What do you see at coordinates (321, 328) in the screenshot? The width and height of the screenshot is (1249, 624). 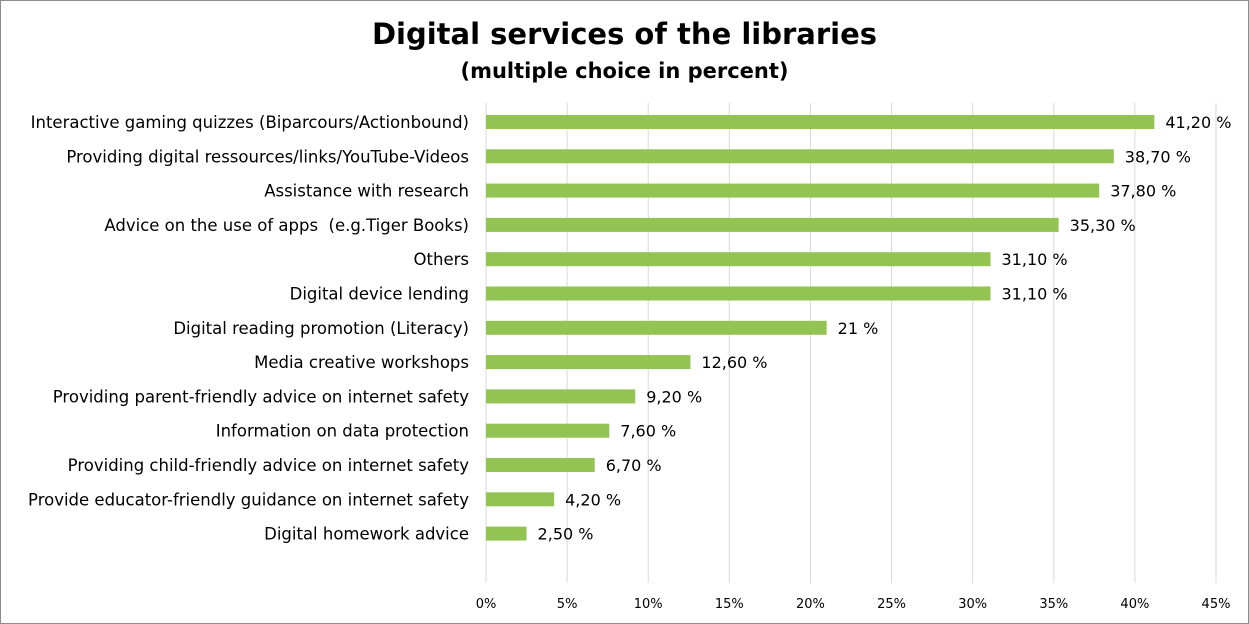 I see `category-label: Digital reading promotion (Literacy)` at bounding box center [321, 328].